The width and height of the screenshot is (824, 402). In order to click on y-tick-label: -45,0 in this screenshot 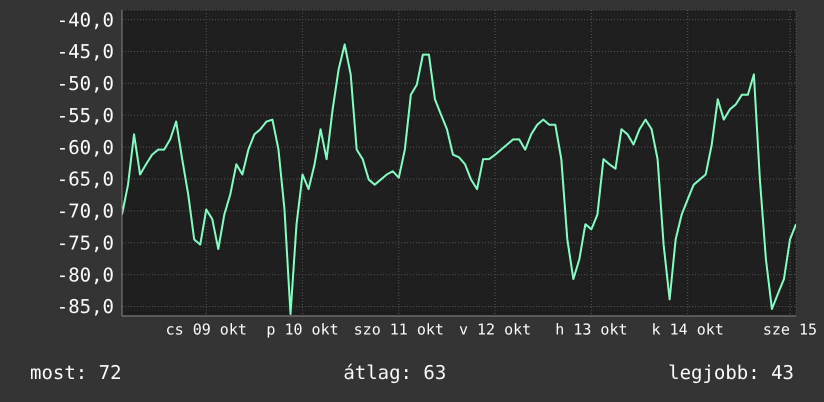, I will do `click(85, 52)`.